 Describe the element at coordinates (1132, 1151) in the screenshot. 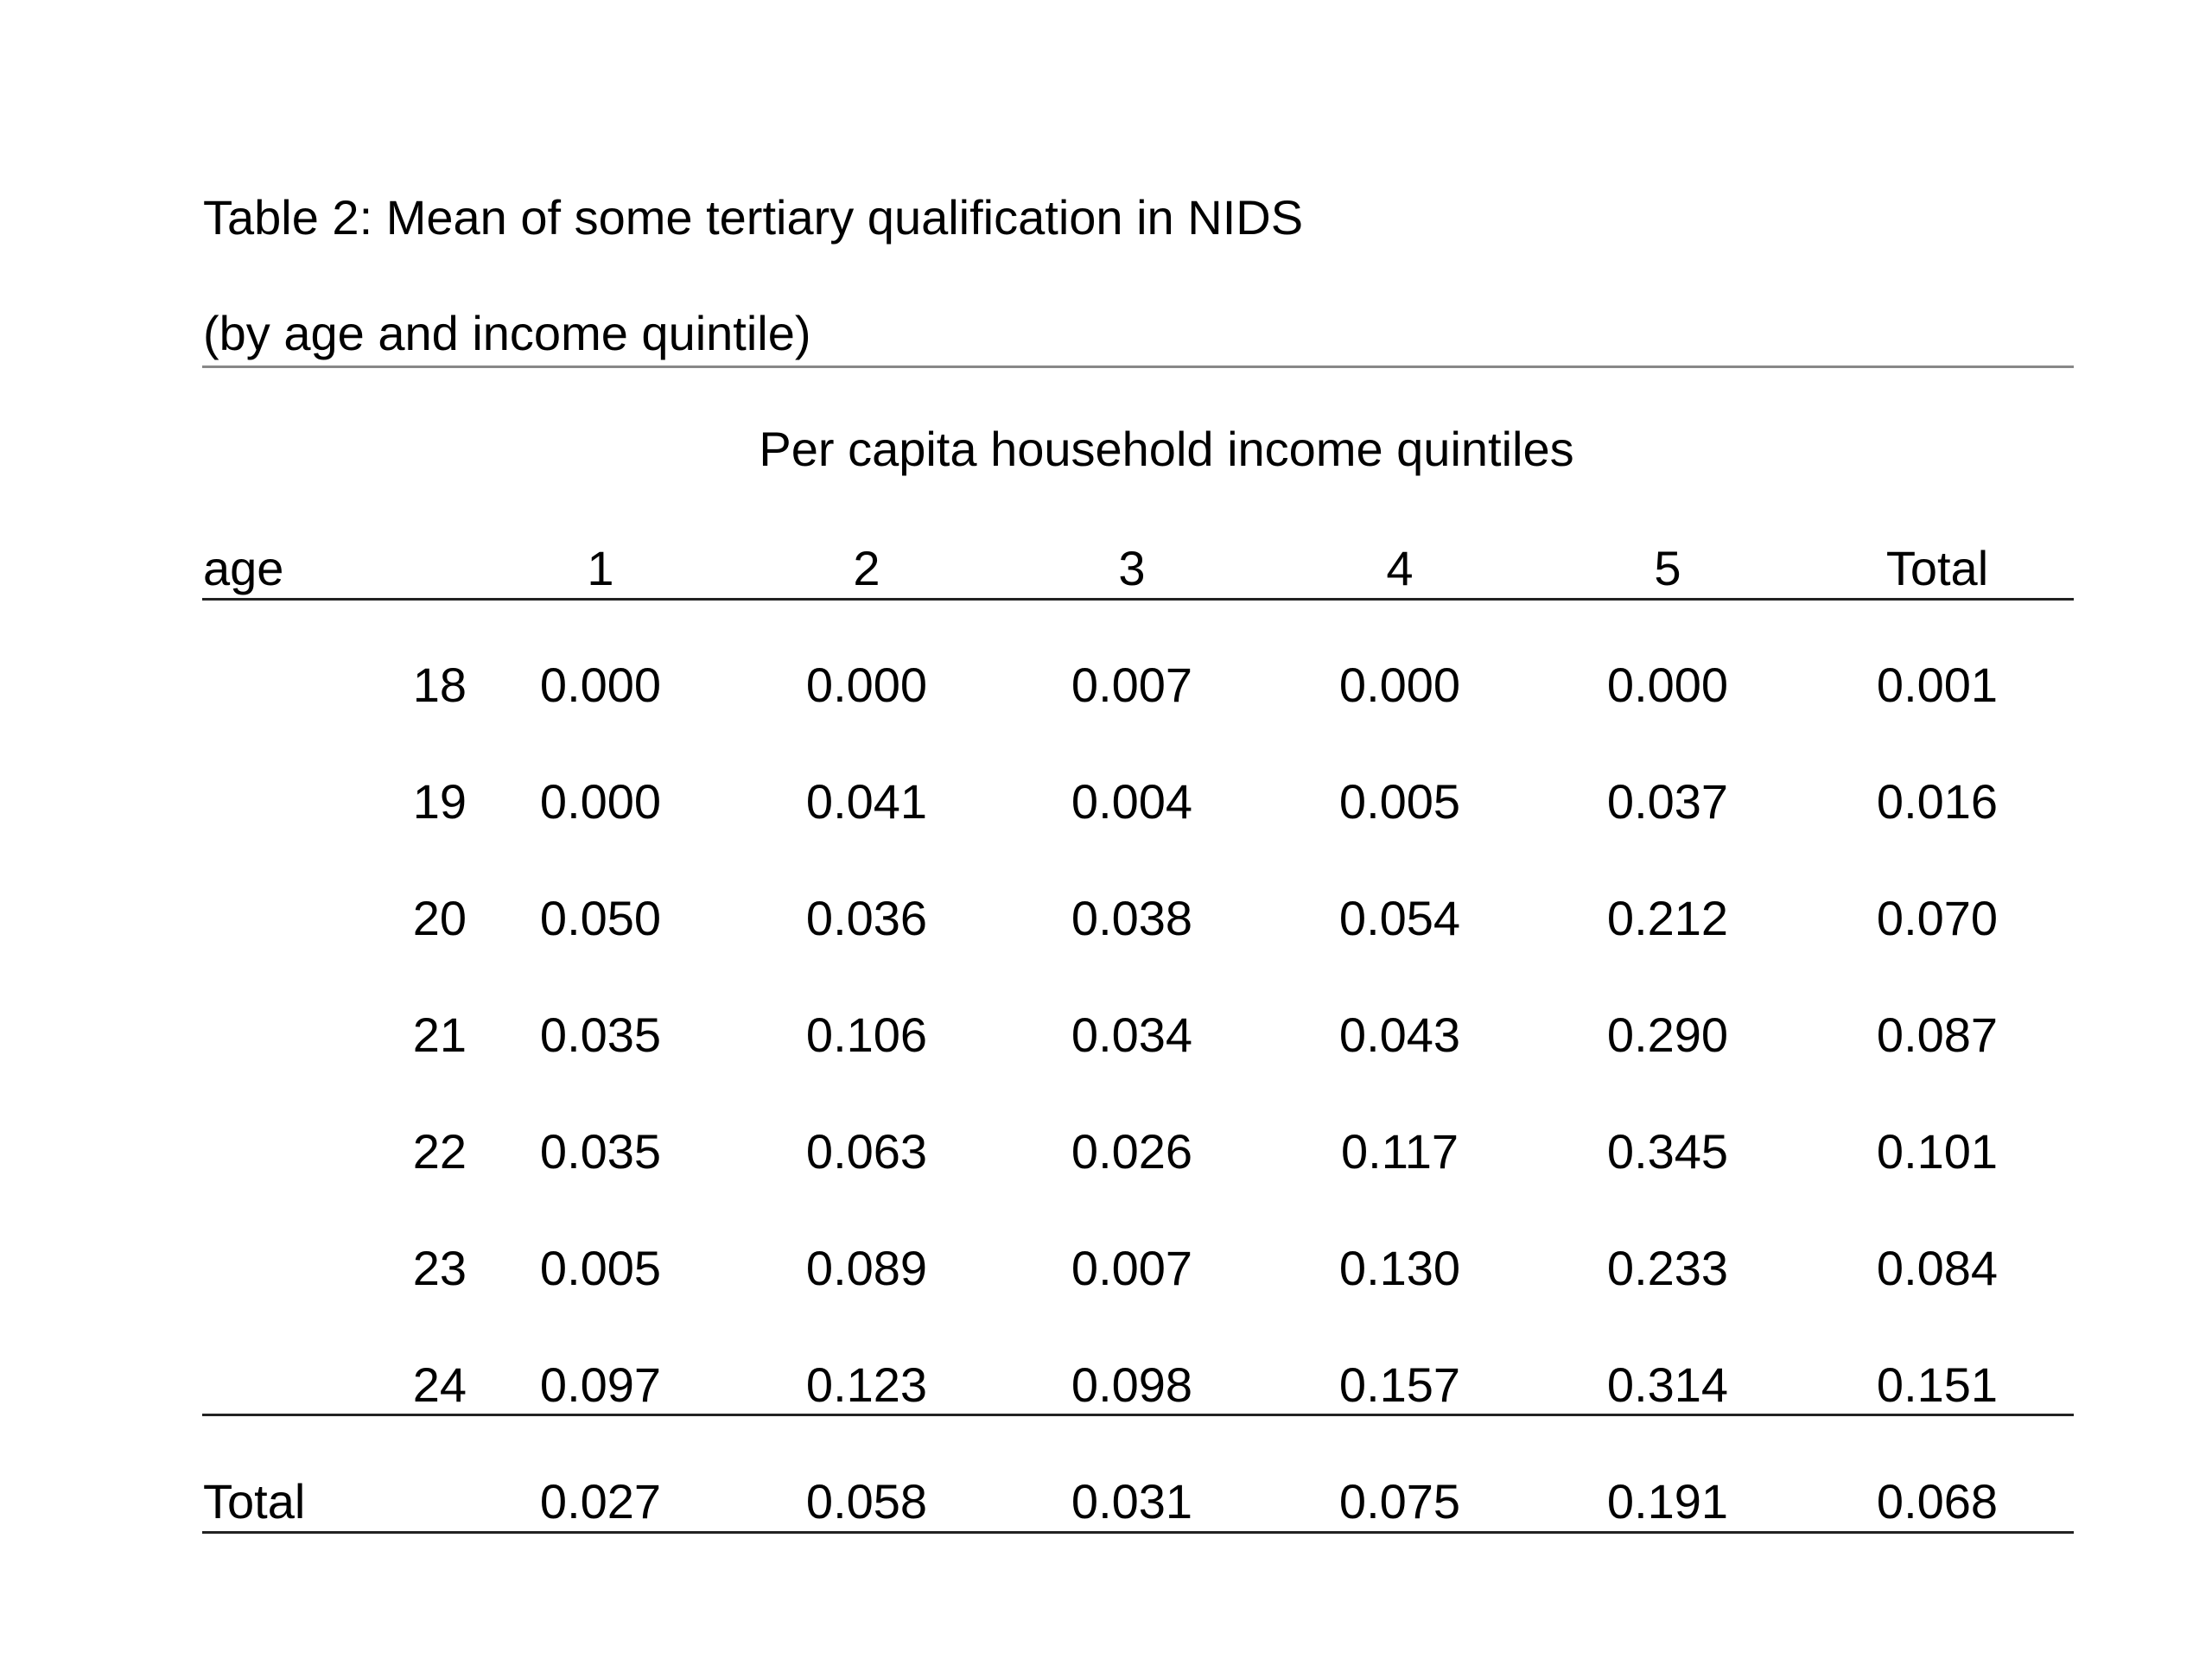

I see `cell: 0.026` at that location.